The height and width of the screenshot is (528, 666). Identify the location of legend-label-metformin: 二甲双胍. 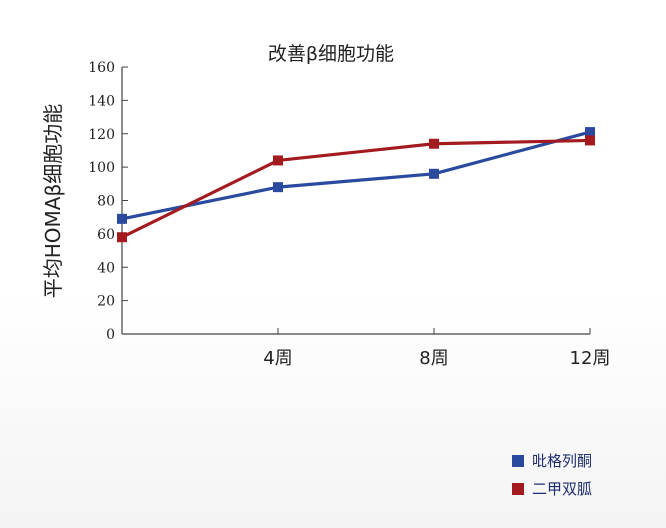
(562, 489).